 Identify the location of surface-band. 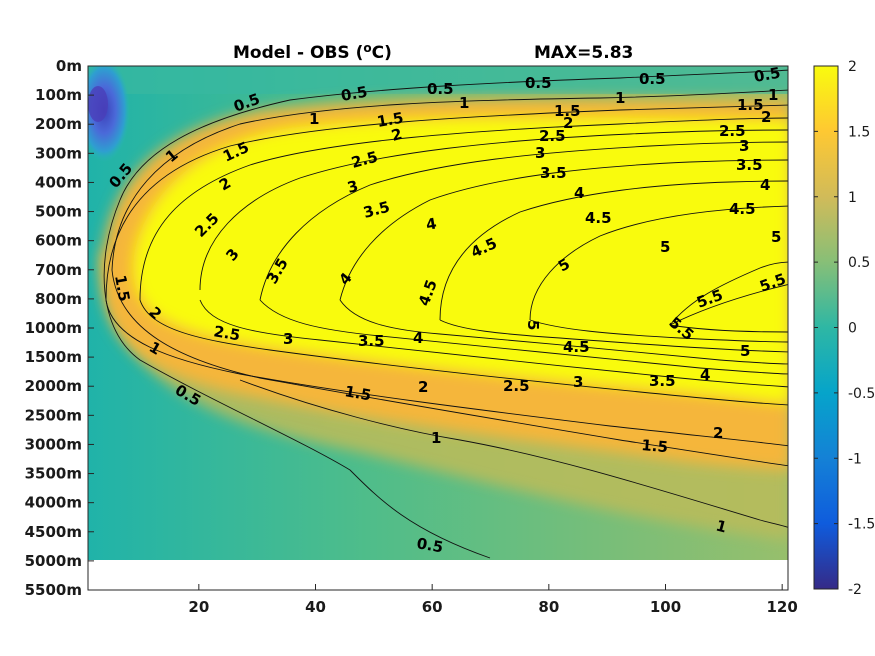
(438, 80).